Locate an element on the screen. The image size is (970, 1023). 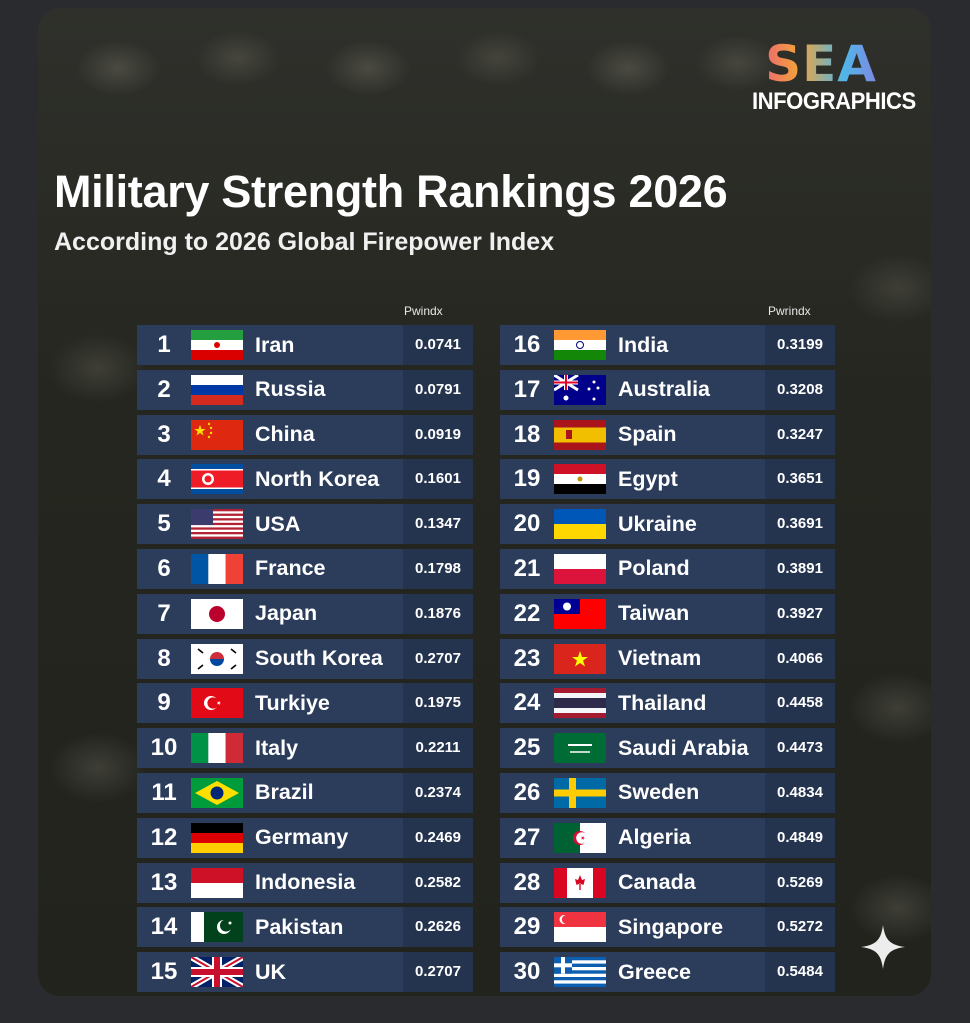
rank-number: 27 is located at coordinates (527, 837).